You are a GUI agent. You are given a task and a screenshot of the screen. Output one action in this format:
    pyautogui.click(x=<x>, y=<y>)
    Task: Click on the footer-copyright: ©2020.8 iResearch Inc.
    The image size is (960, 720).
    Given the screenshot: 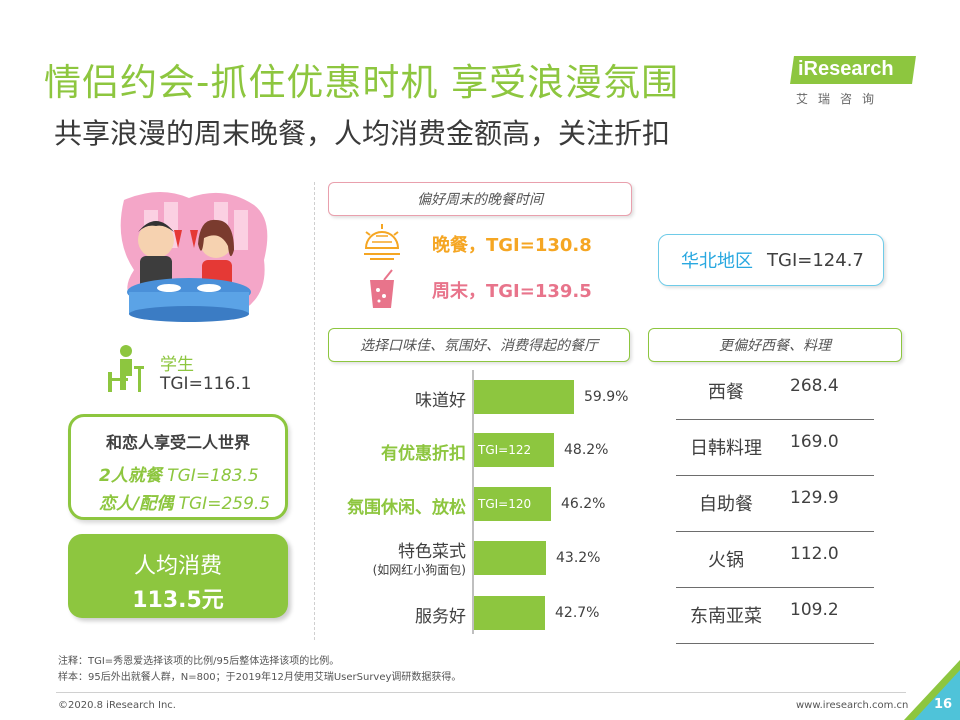 What is the action you would take?
    pyautogui.click(x=117, y=705)
    